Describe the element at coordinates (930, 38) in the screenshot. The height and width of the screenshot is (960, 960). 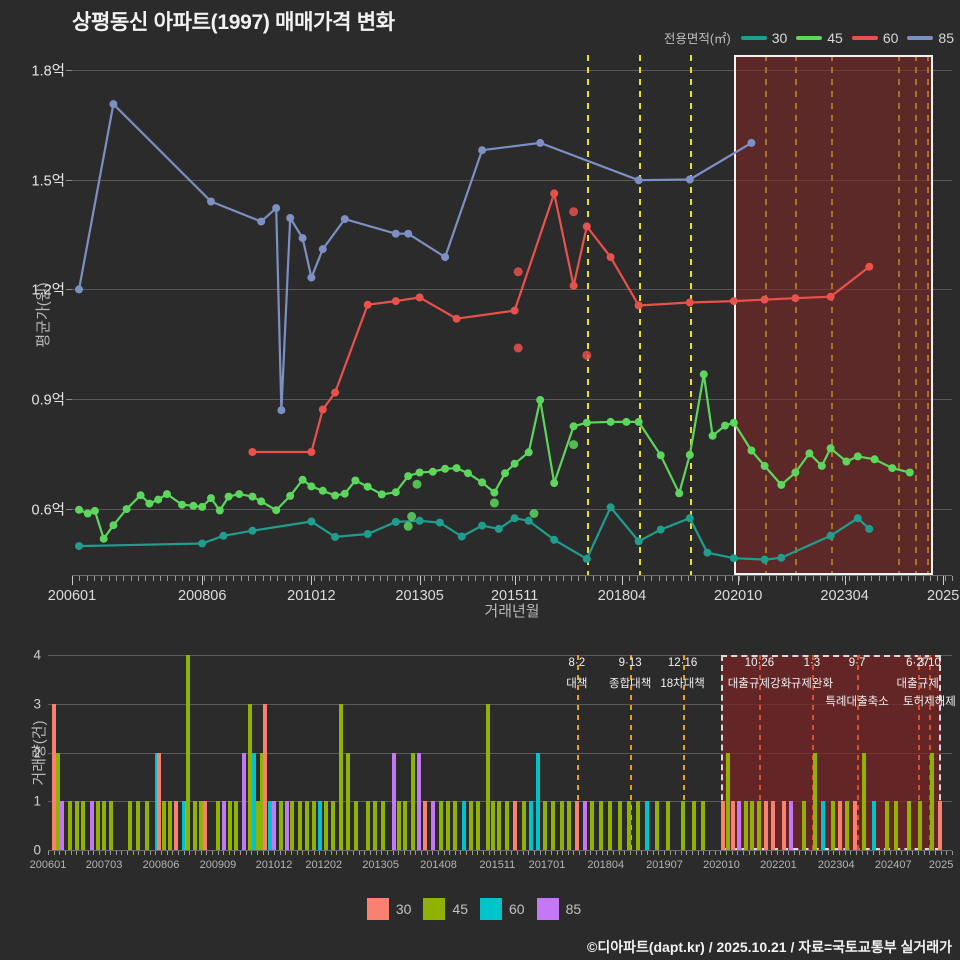
I see `legend-item-85: 85` at that location.